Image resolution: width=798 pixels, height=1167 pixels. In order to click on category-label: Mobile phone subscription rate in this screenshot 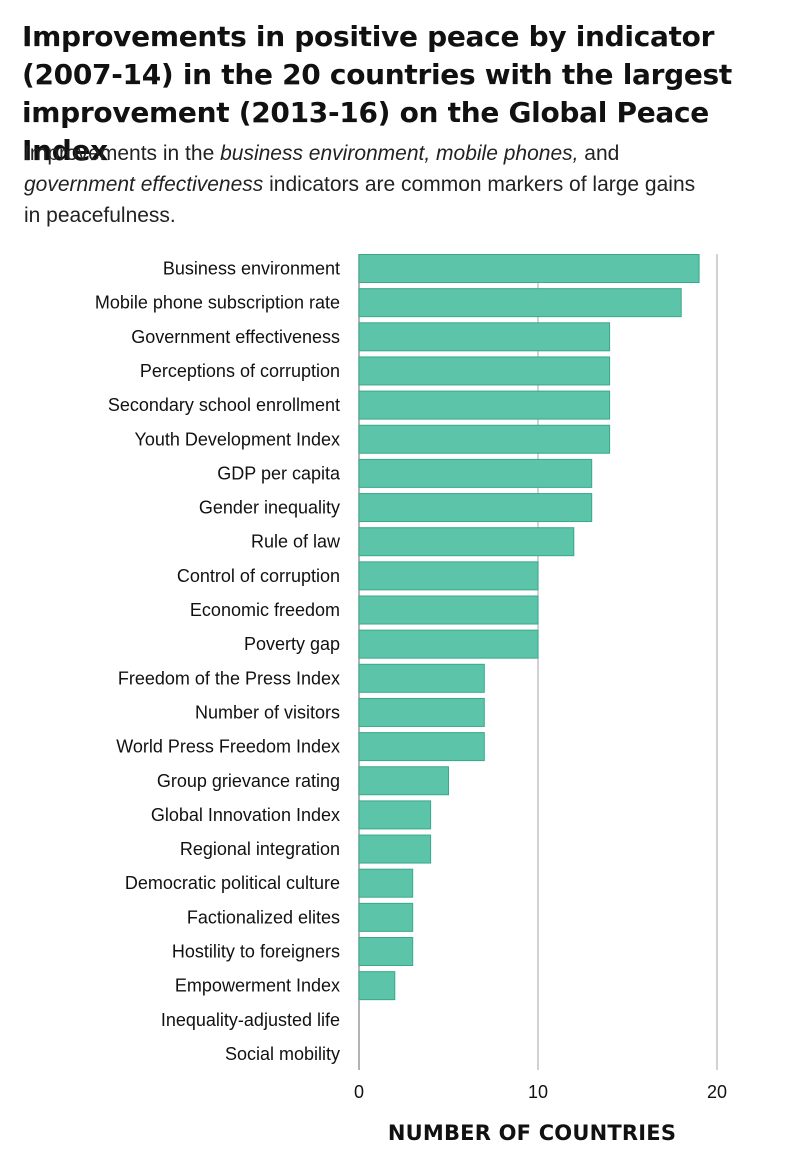, I will do `click(217, 303)`.